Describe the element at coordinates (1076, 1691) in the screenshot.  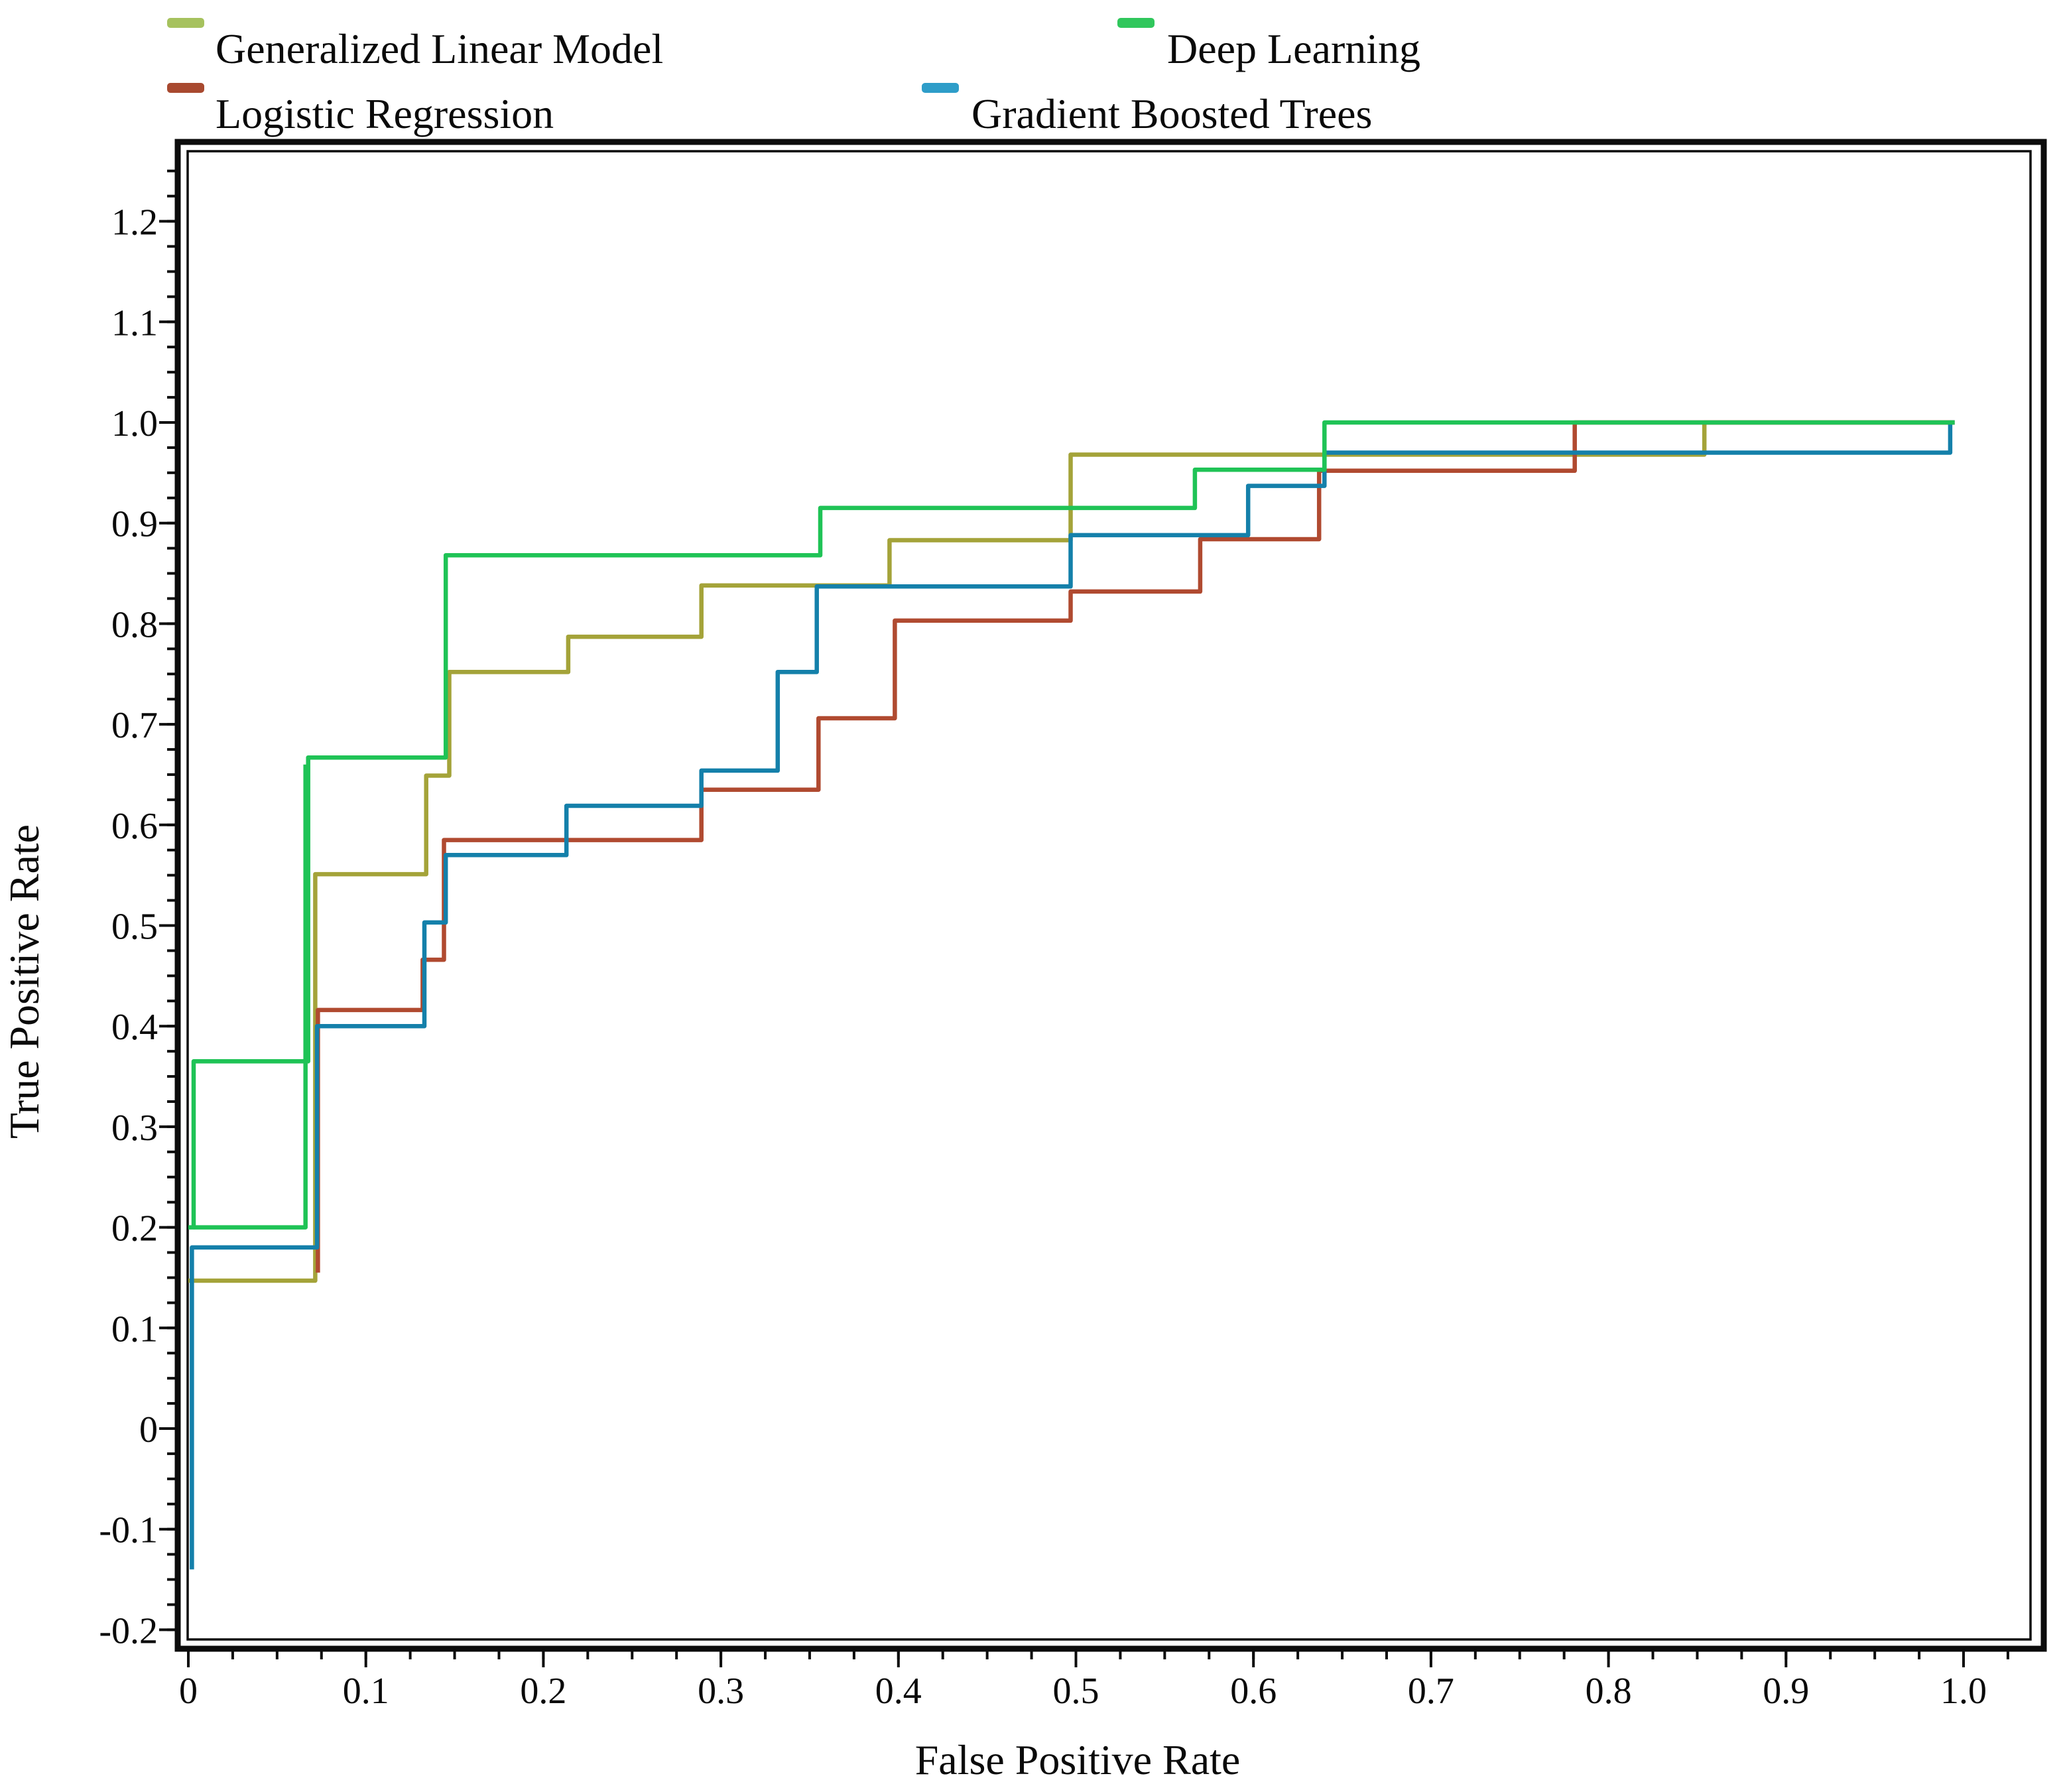
I see `x-tick-label: 0.5` at that location.